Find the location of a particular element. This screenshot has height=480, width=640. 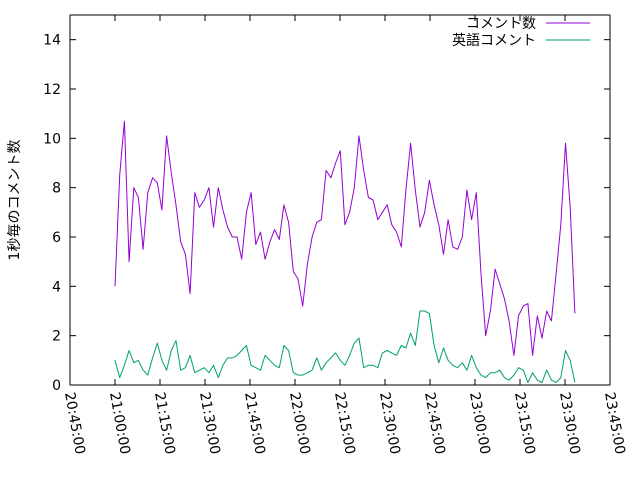

y-tick-label: 6 is located at coordinates (56, 238).